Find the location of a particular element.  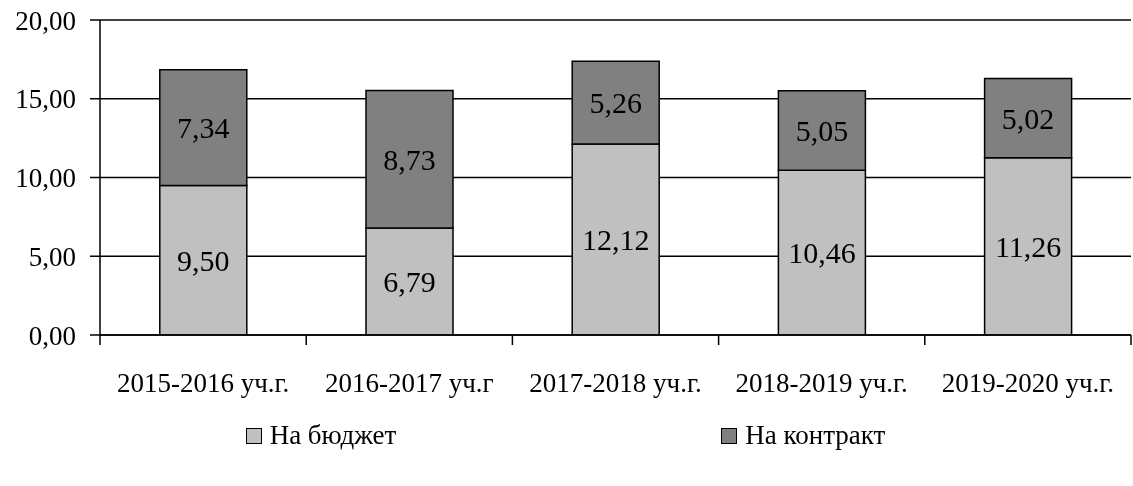

data-label: 6,79 is located at coordinates (409, 282).